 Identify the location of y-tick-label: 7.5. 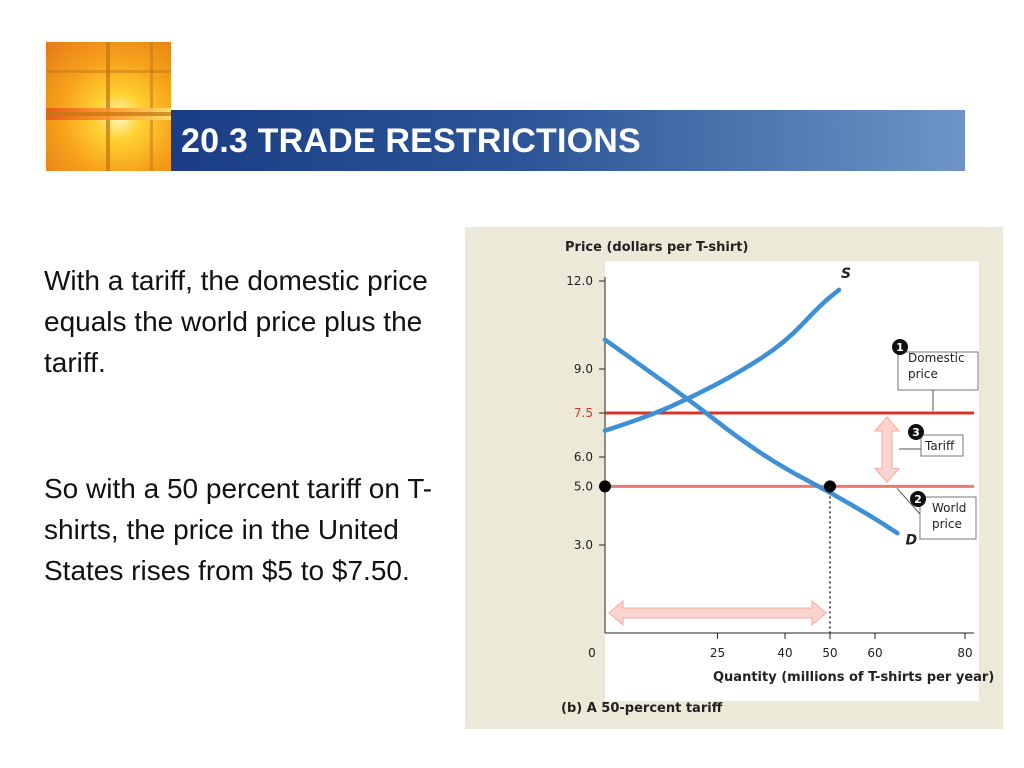
(583, 413).